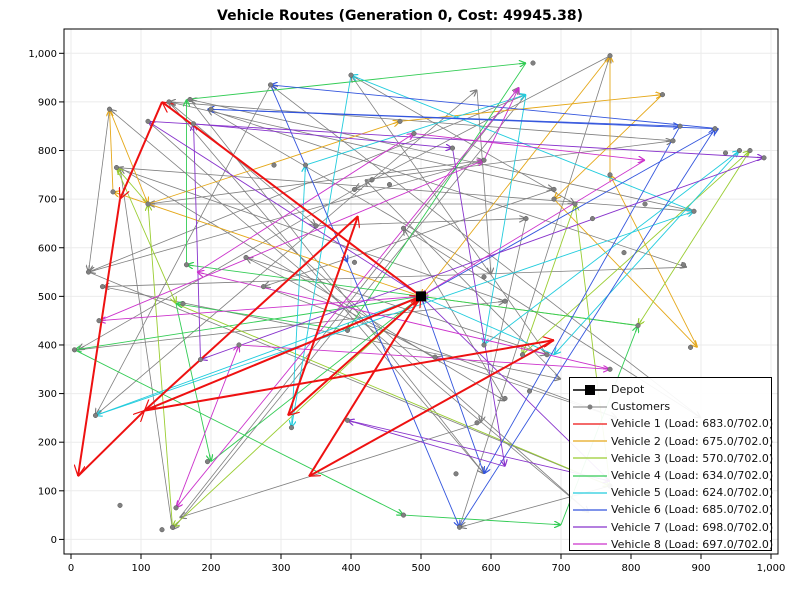 The height and width of the screenshot is (600, 800). Describe the element at coordinates (590, 407) in the screenshot. I see `customer-swatch-icon` at that location.